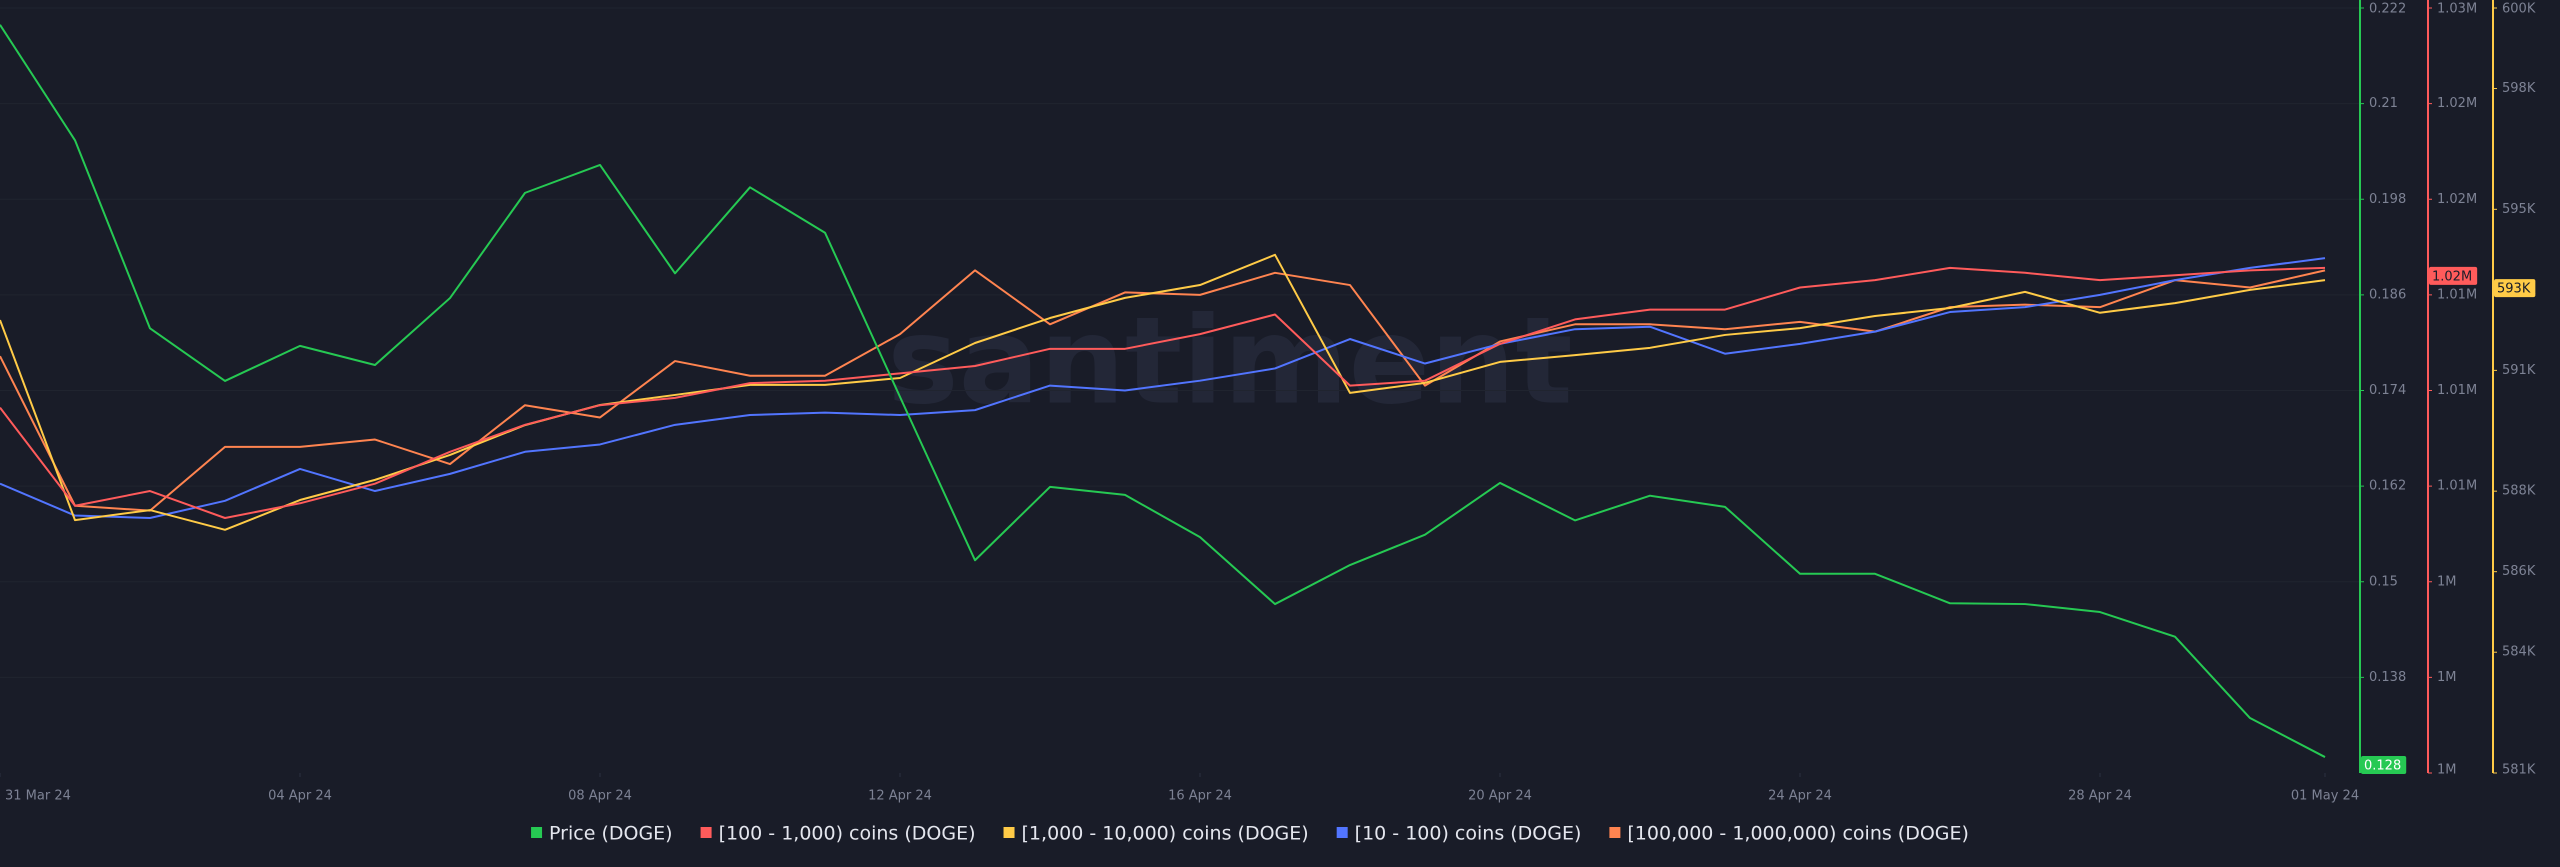 Image resolution: width=2560 pixels, height=867 pixels. Describe the element at coordinates (2387, 486) in the screenshot. I see `y-tick-label: 0.162` at that location.